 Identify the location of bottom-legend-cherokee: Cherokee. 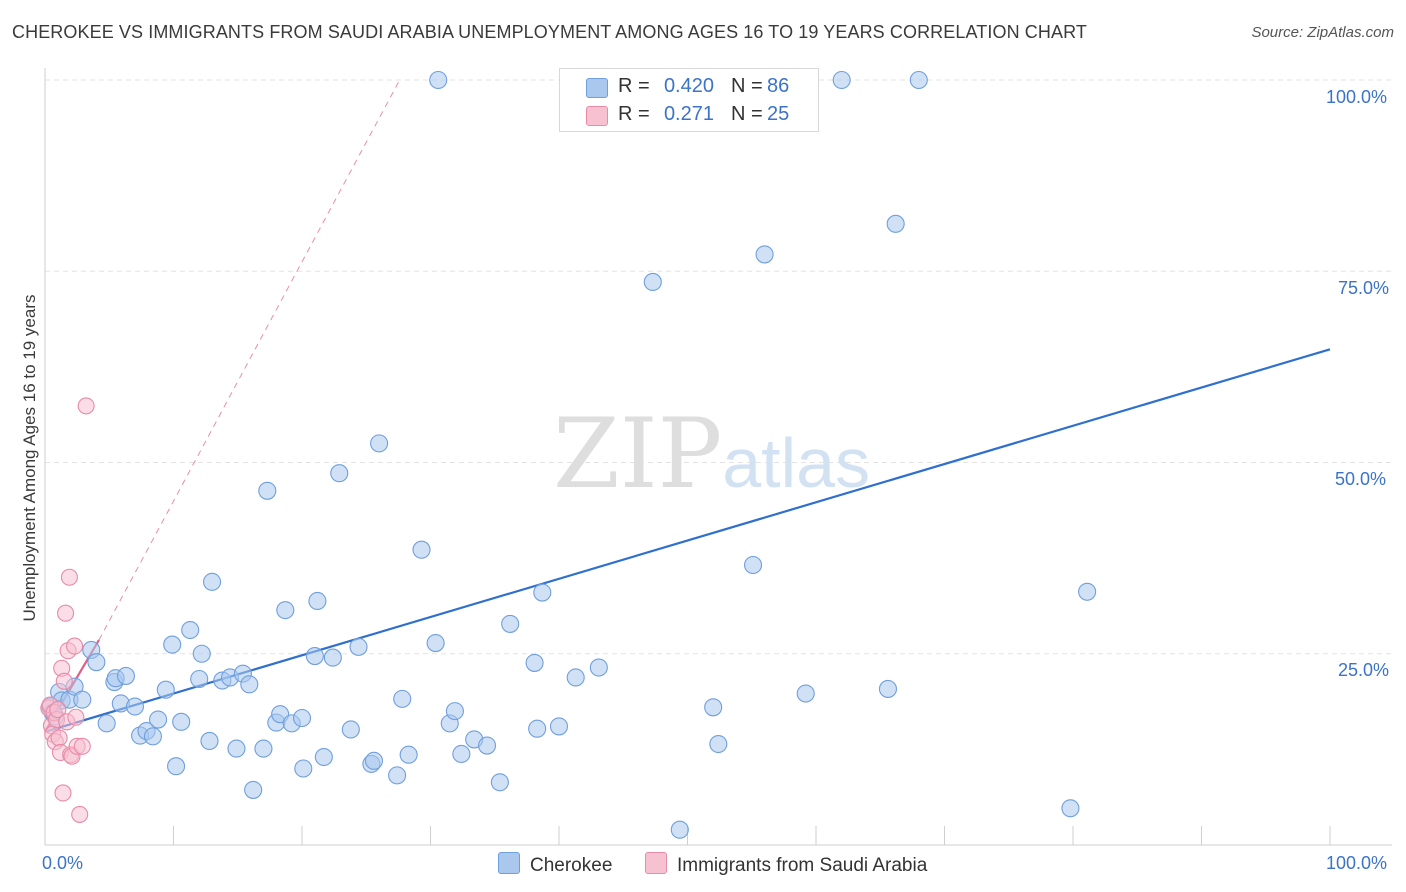
(555, 864).